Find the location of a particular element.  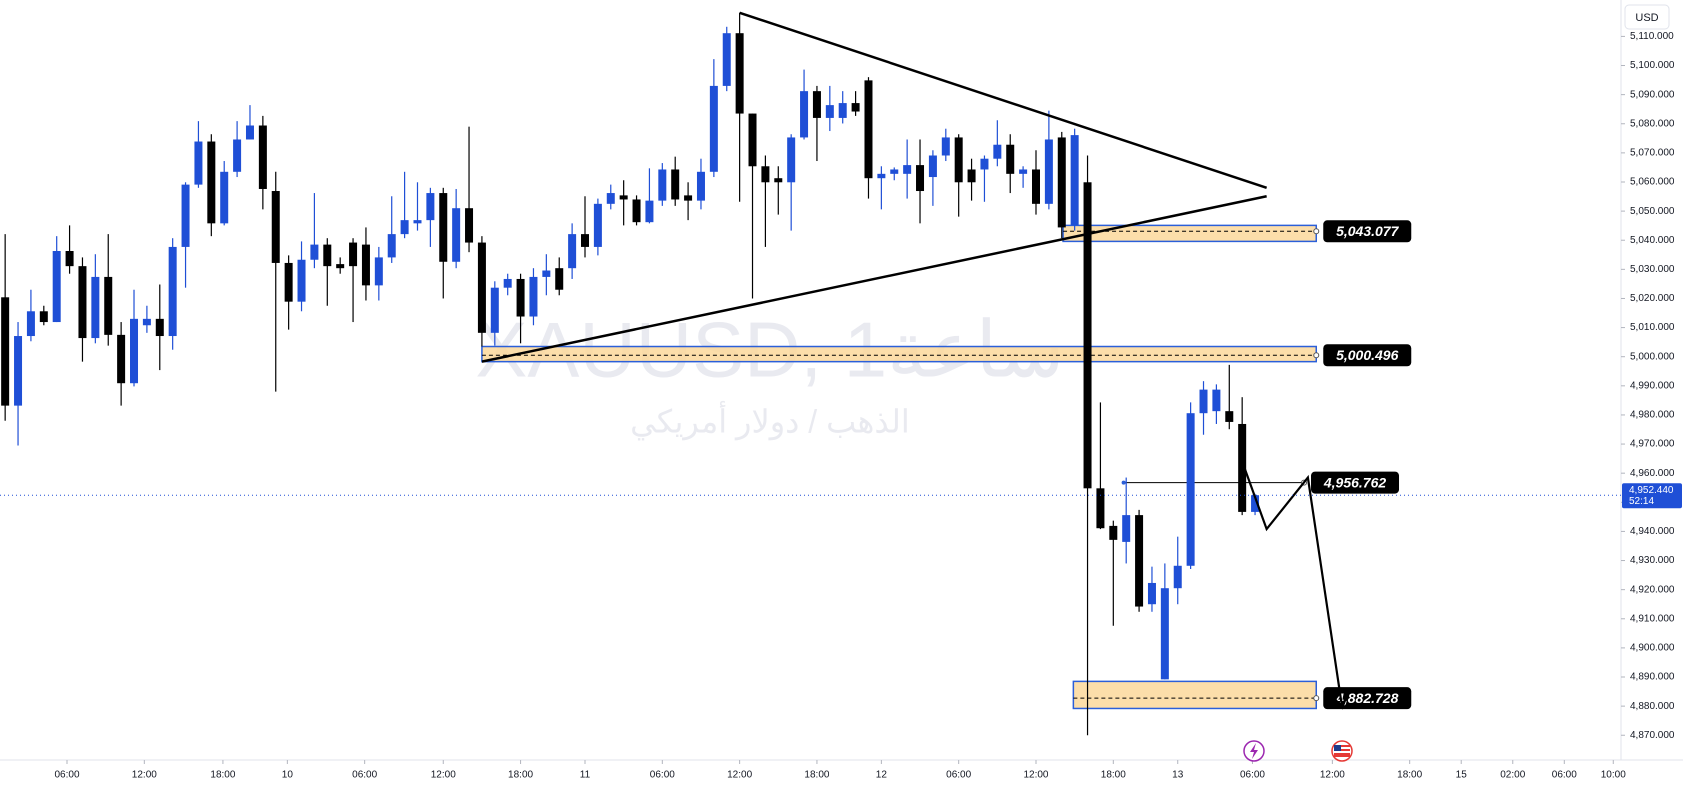

last-price-label: 4,952.440 is located at coordinates (1651, 490).